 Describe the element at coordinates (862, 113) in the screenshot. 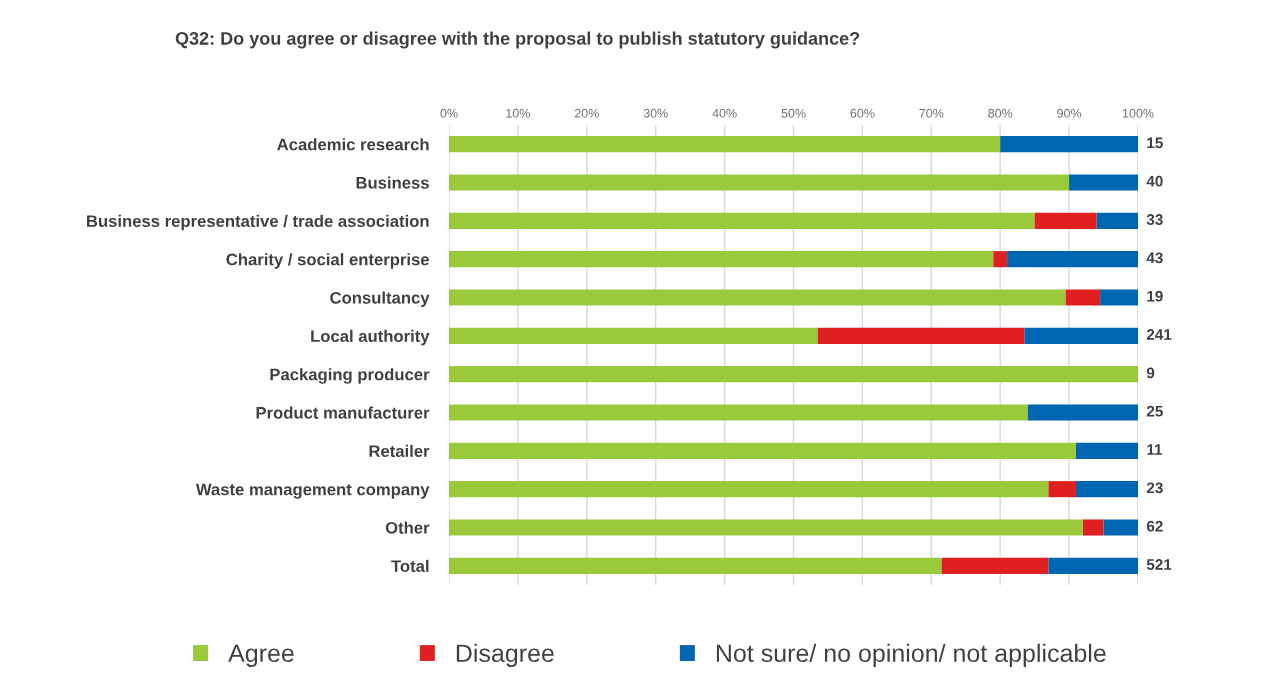

I see `x-tick-label: 60%` at that location.